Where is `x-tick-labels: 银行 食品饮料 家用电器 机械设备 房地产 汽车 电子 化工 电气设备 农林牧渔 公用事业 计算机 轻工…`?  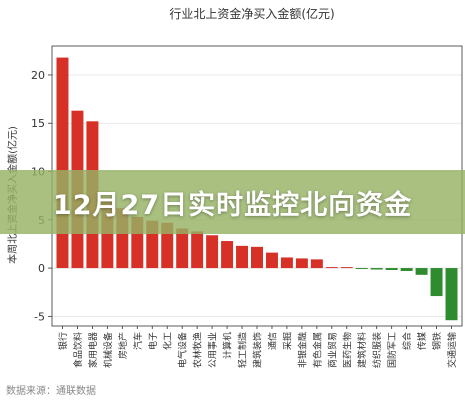 x-tick-labels: 银行 食品饮料 家用电器 机械设备 房地产 汽车 电子 化工 电气设备 农林牧渔 公用事业 计算机 轻工… is located at coordinates (257, 347).